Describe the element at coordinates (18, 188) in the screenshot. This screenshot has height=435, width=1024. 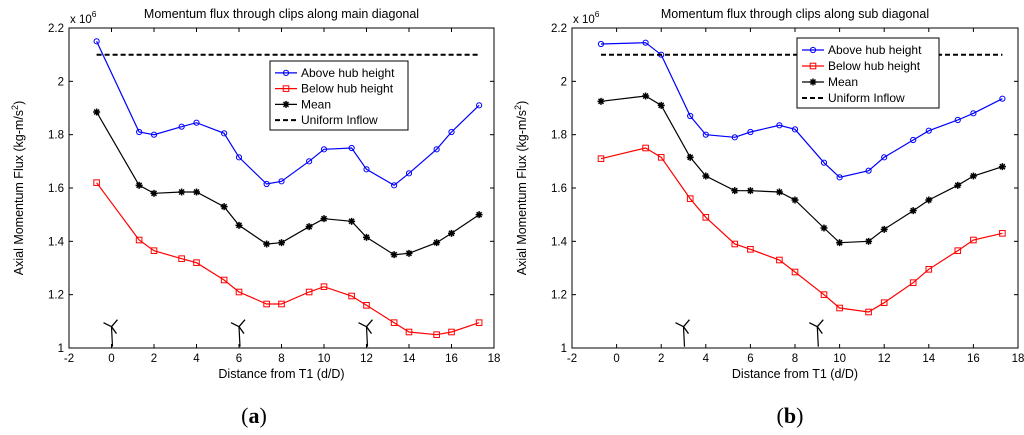
I see `y-axis-label: Axial Momentum Flux (kg-m/s2)` at that location.